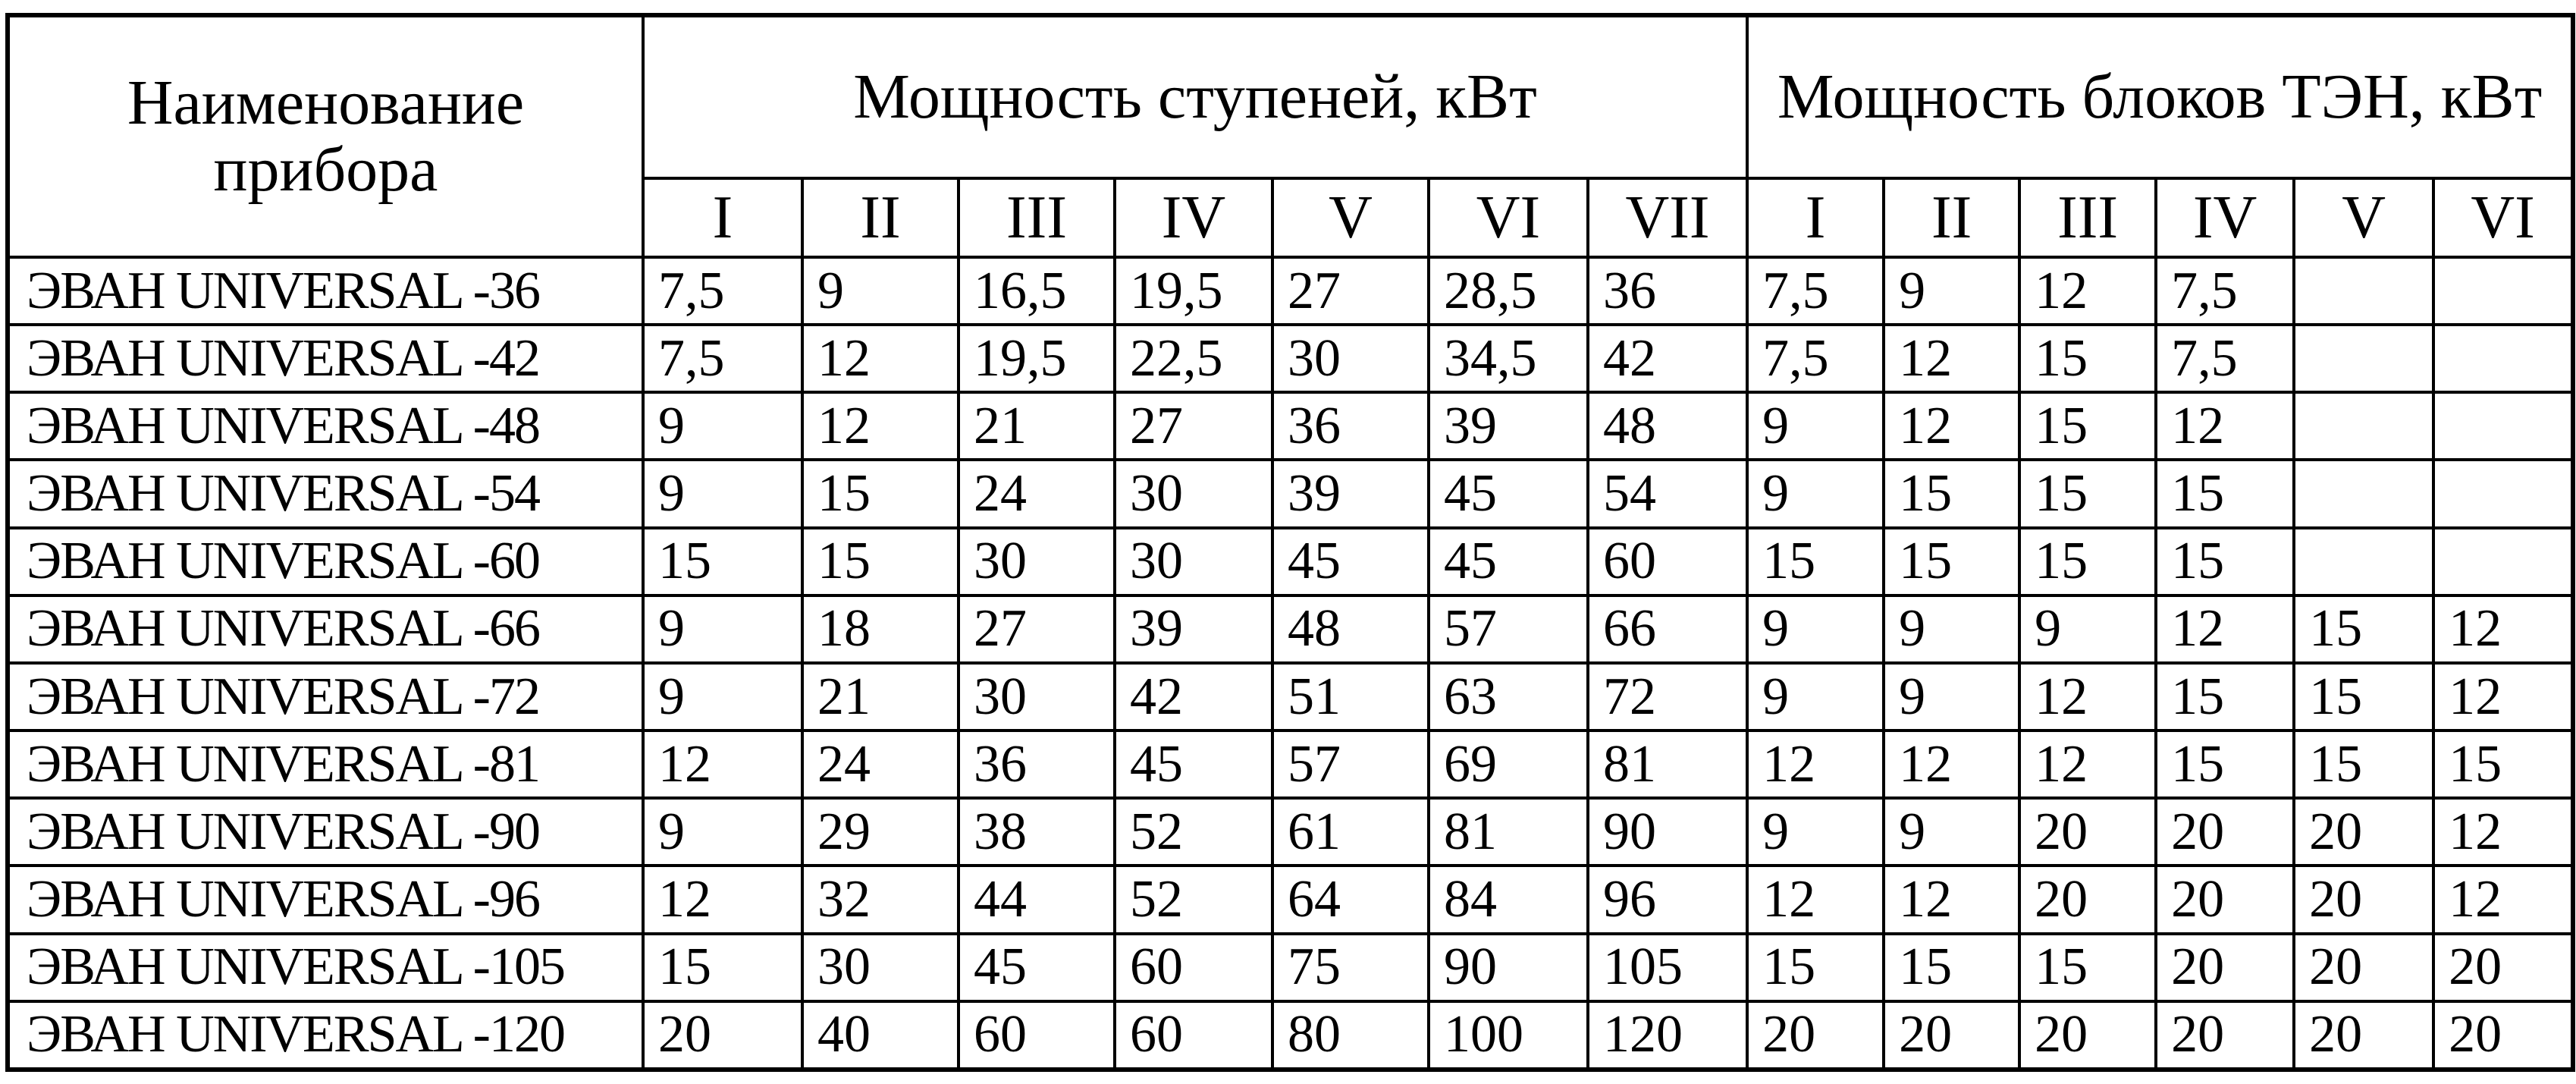 This screenshot has width=2576, height=1084. What do you see at coordinates (2503, 218) in the screenshot?
I see `header-block-6: VI` at bounding box center [2503, 218].